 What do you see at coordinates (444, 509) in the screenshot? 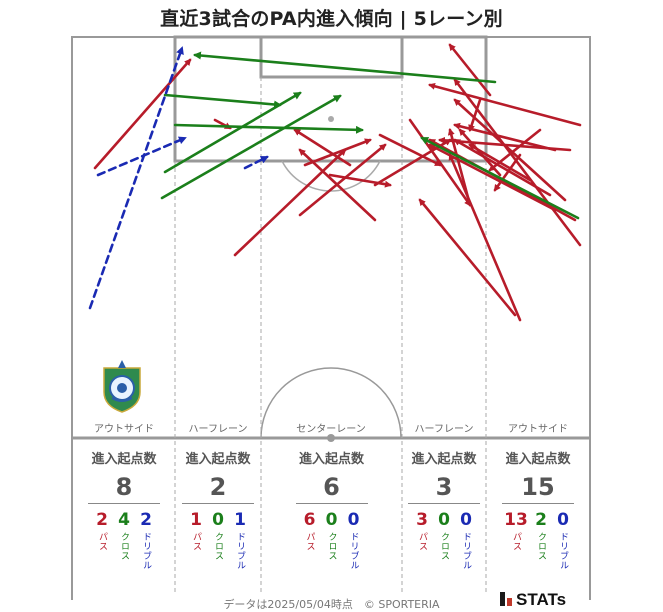
I see `lane-stats-halfspace-right: 進入起点数 3 3 パス 0 クロス 0 ドリブル` at bounding box center [444, 509].